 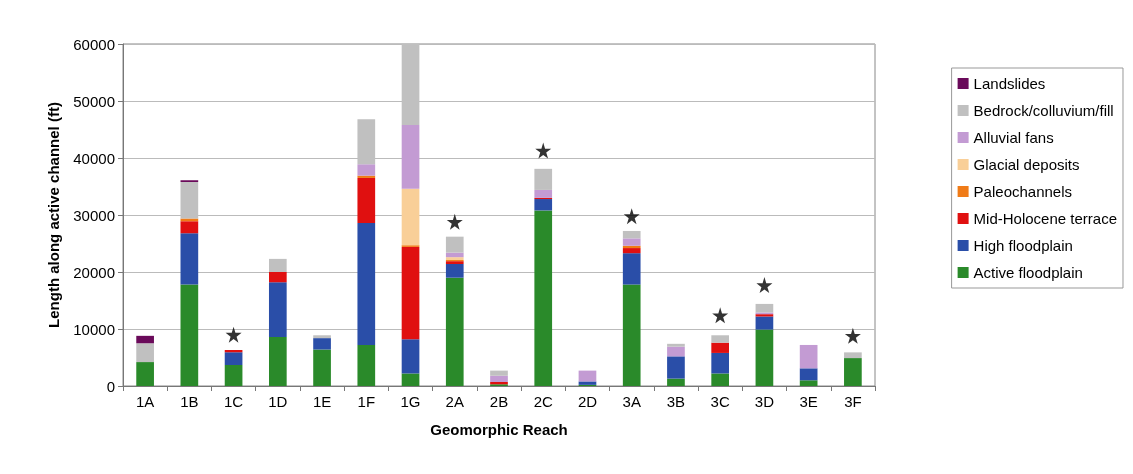 I want to click on y-tick-label: 60000, so click(x=94, y=44).